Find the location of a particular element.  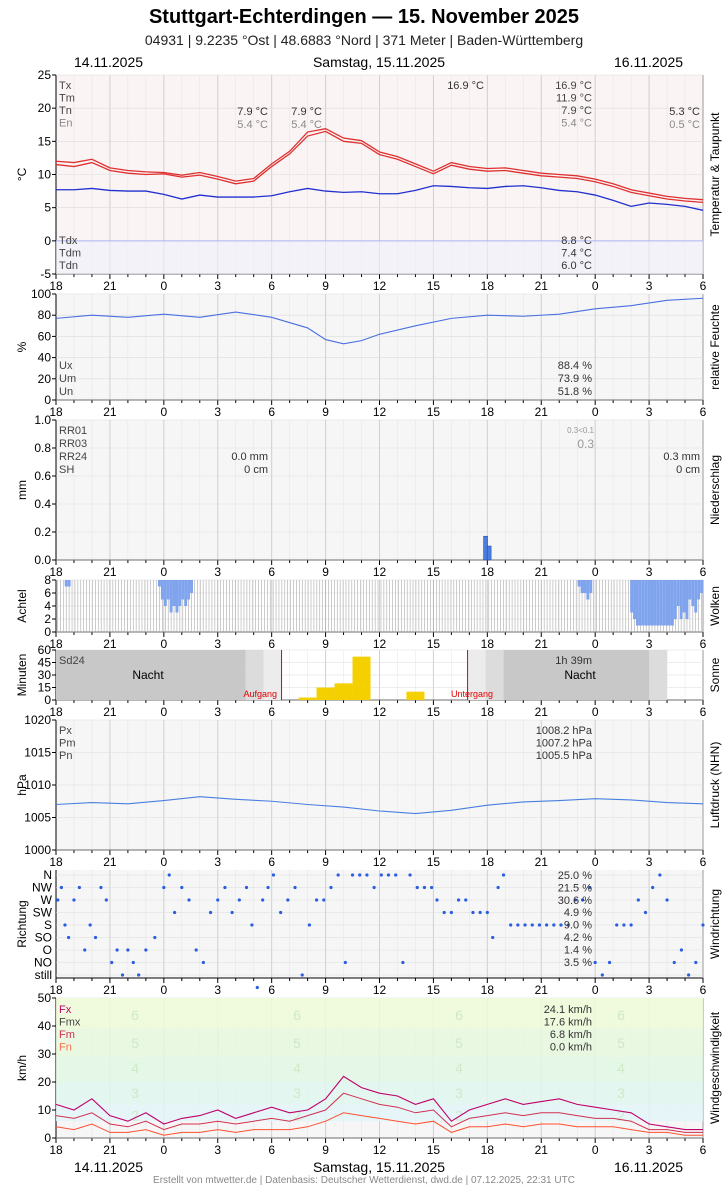

direction-label: O is located at coordinates (47, 950).